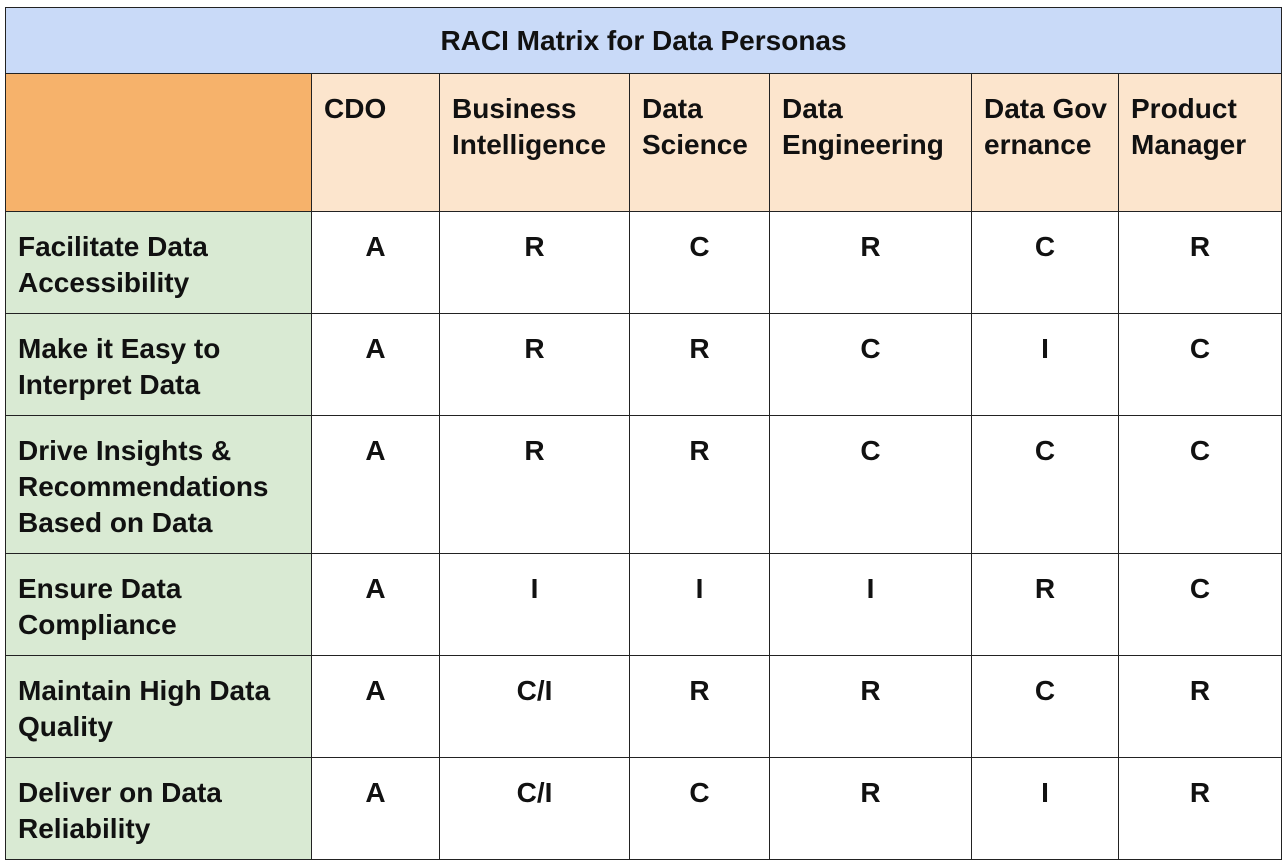 This screenshot has height=864, width=1286. What do you see at coordinates (870, 142) in the screenshot?
I see `column-header-data-engineering: Data Engineering` at bounding box center [870, 142].